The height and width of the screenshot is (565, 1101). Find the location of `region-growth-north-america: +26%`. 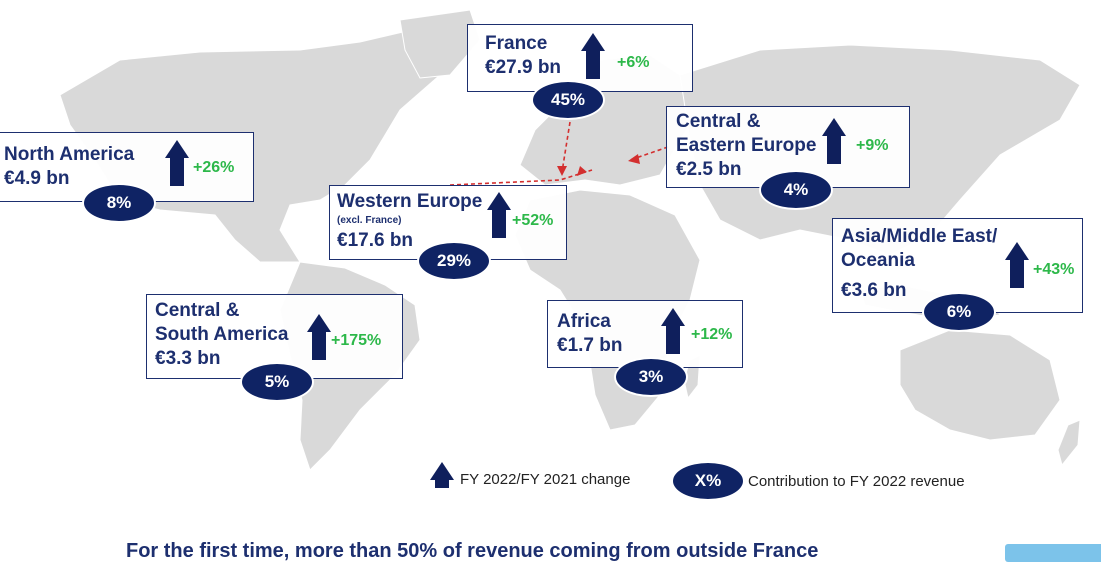

region-growth-north-america: +26% is located at coordinates (214, 167).